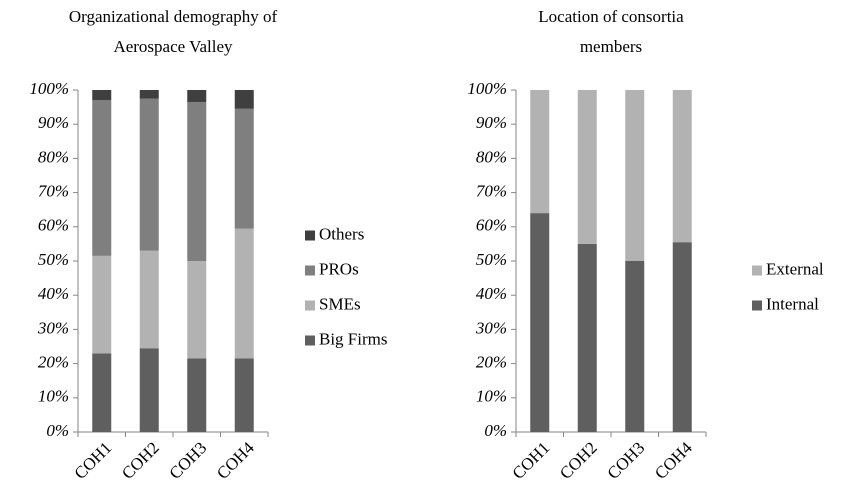 The width and height of the screenshot is (849, 502). Describe the element at coordinates (339, 268) in the screenshot. I see `legend-label: PROs` at that location.